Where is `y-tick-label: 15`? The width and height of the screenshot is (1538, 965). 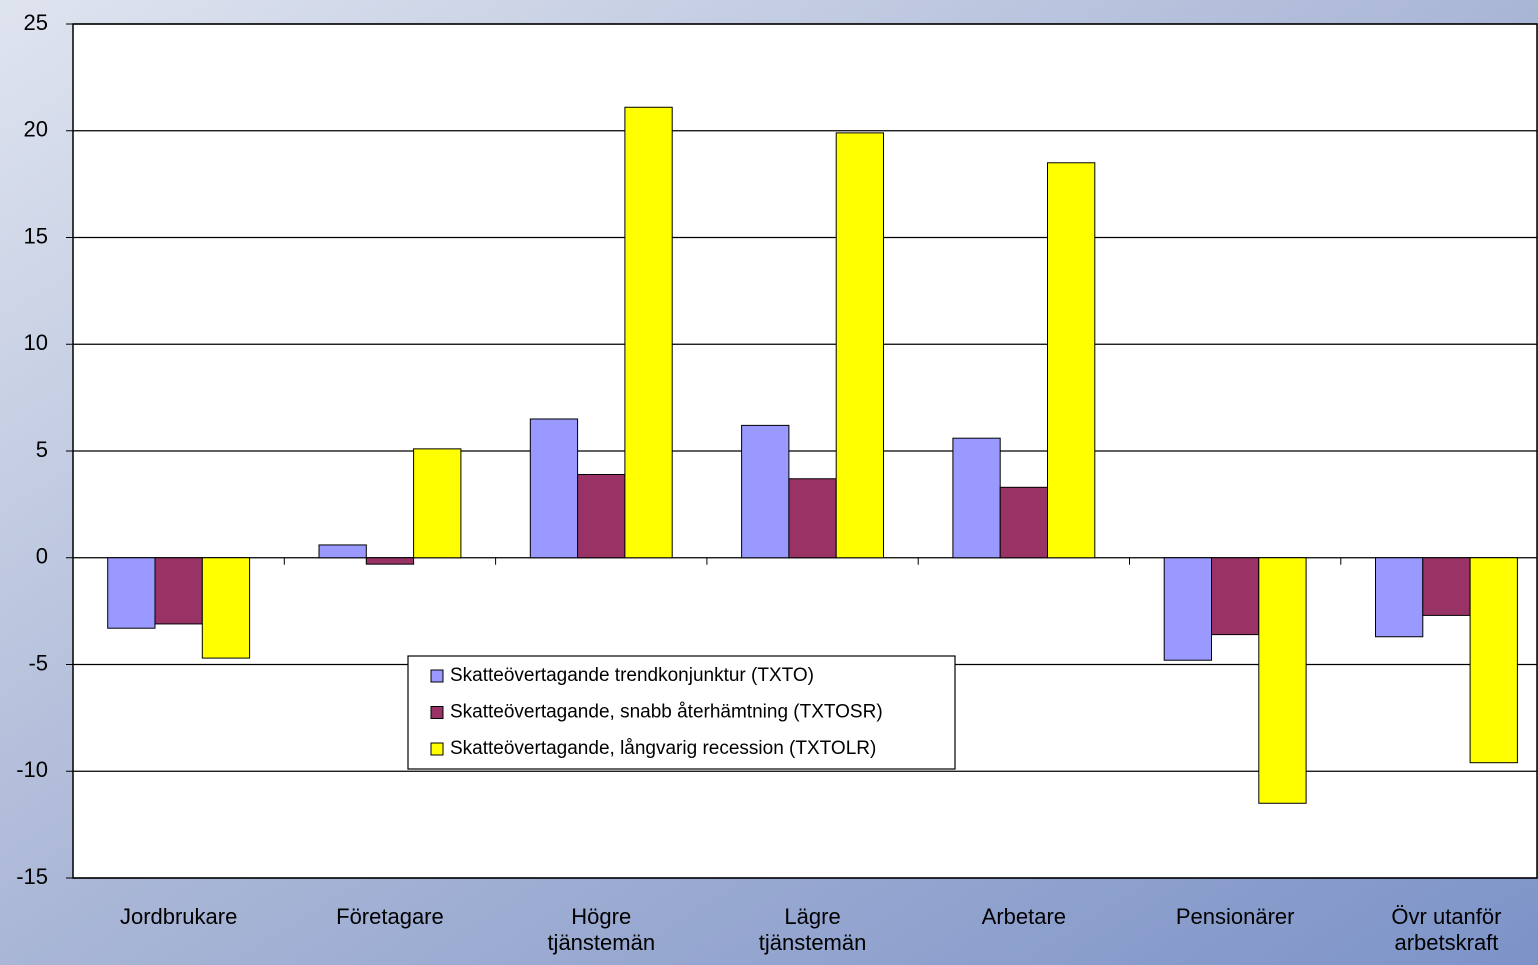 y-tick-label: 15 is located at coordinates (36, 235).